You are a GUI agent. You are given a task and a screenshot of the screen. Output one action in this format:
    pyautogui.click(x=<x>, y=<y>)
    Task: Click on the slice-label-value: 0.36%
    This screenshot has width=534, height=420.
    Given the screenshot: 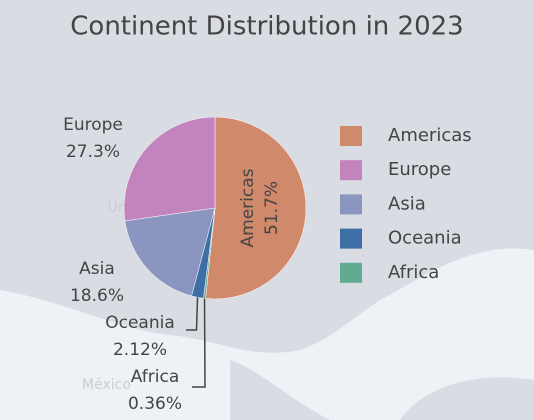 What is the action you would take?
    pyautogui.click(x=155, y=404)
    